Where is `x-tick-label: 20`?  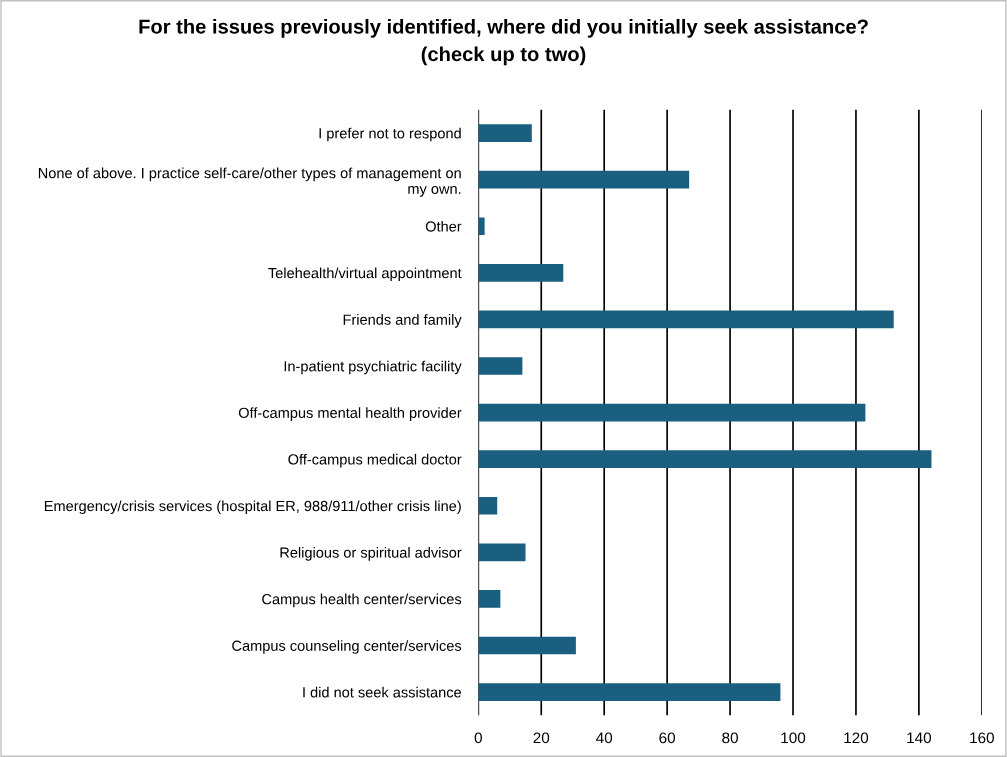
x-tick-label: 20 is located at coordinates (541, 738).